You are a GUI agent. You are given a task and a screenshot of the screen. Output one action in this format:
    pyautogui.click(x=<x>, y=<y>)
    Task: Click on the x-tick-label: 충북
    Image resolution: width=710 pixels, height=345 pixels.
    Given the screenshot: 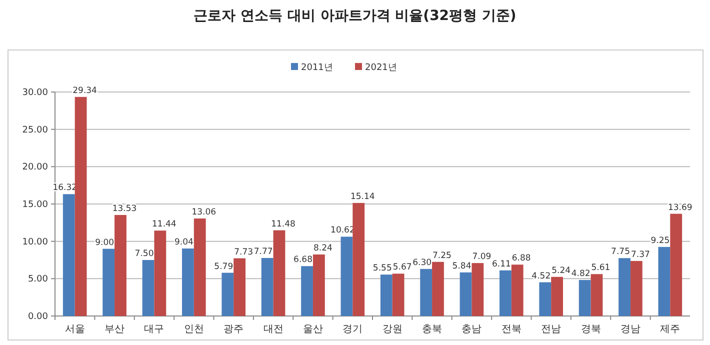 What is the action you would take?
    pyautogui.click(x=432, y=329)
    